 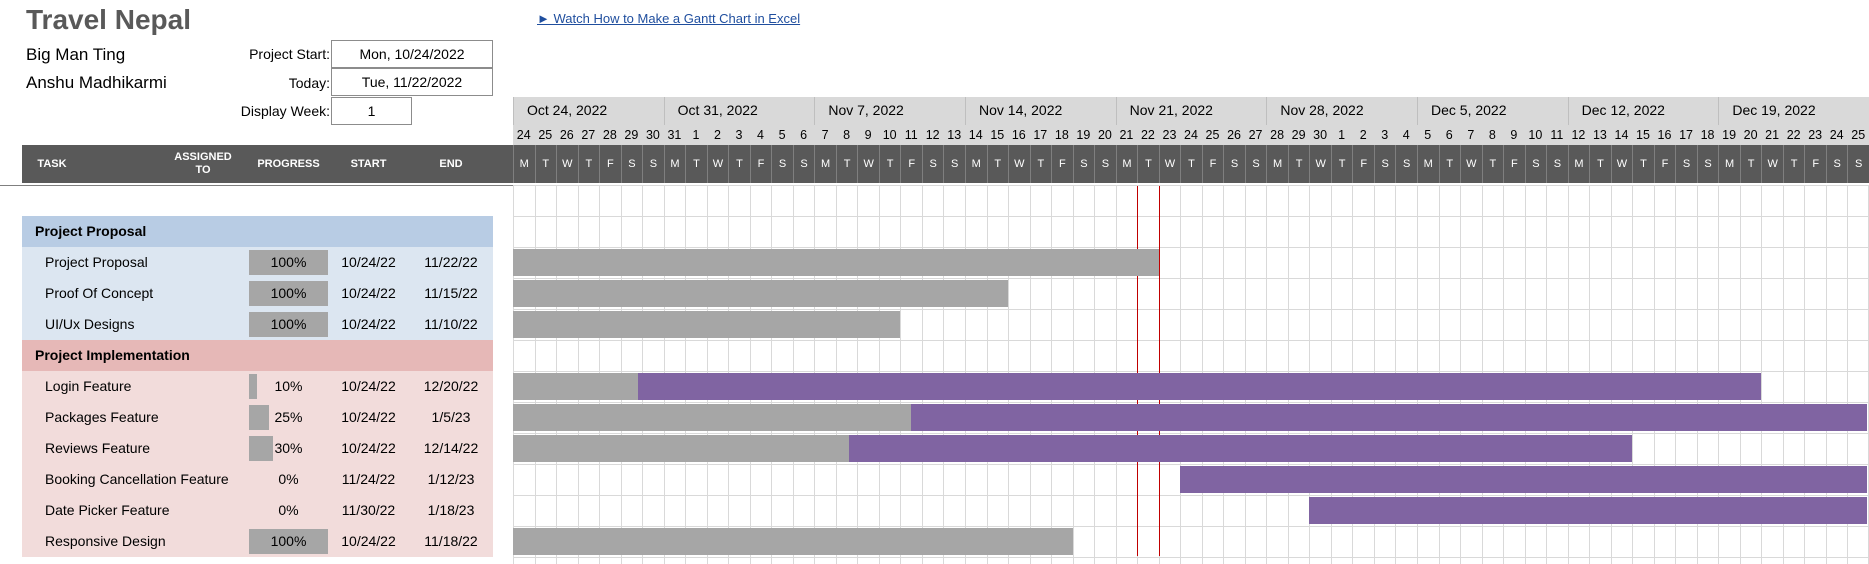 I want to click on end-date: 11/15/22, so click(x=451, y=293).